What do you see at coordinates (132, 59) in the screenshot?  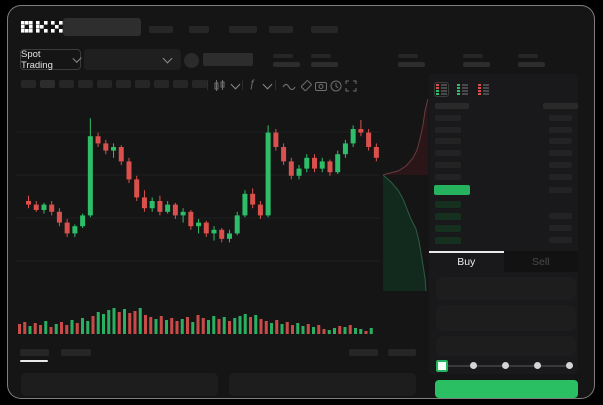 I see `trading-pair-dropdown` at bounding box center [132, 59].